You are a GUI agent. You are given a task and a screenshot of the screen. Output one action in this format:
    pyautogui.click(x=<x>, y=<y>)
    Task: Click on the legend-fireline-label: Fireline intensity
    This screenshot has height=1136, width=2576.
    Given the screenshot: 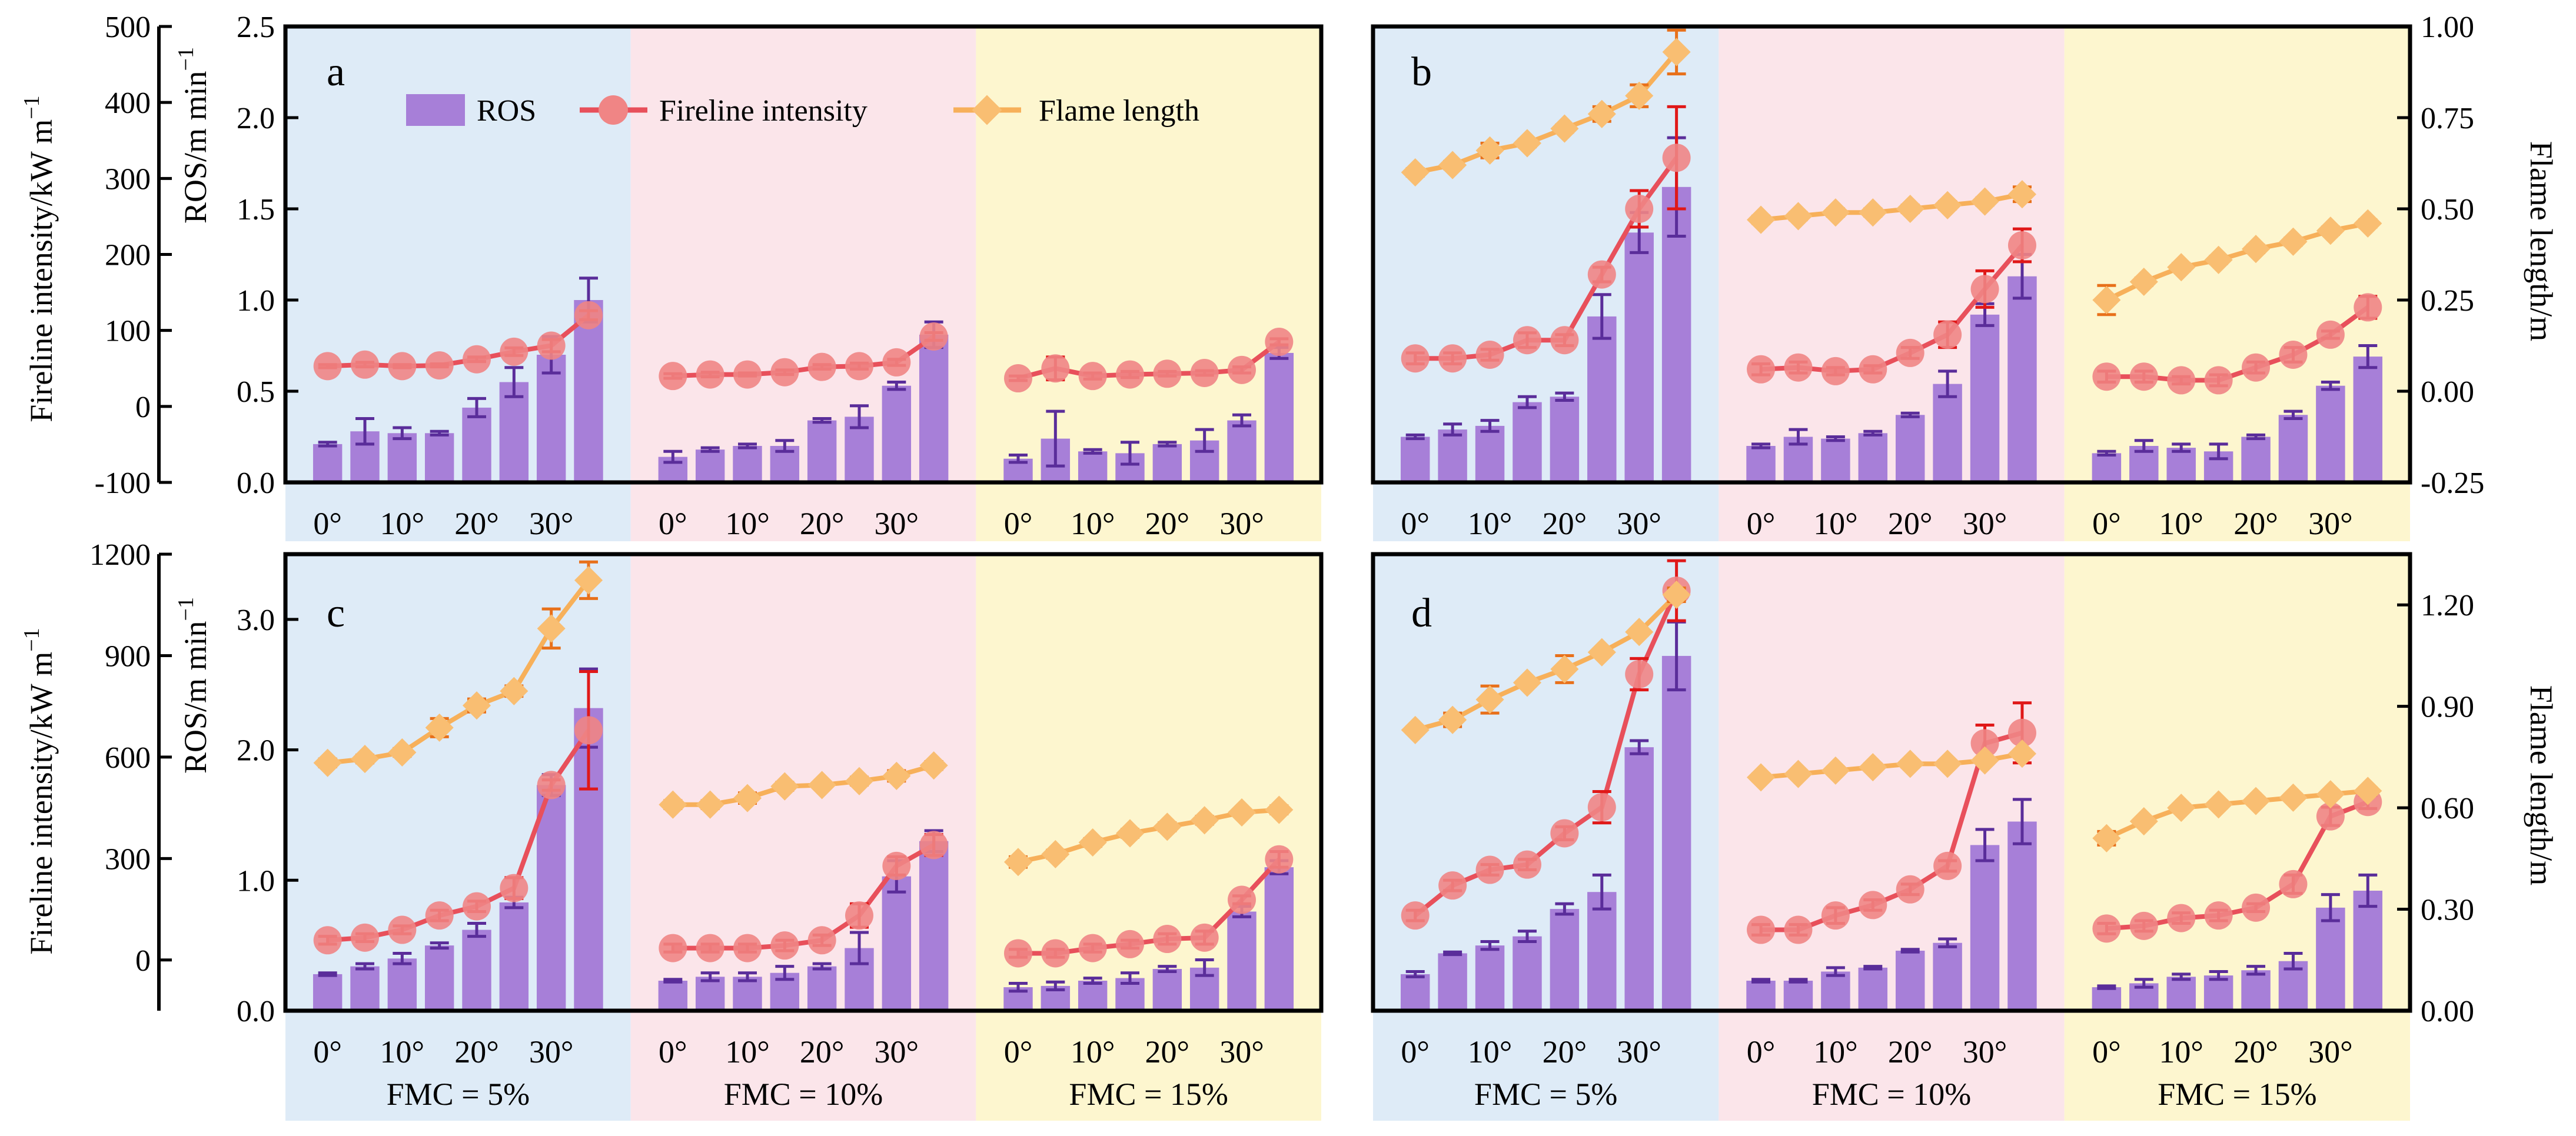 What is the action you would take?
    pyautogui.click(x=763, y=111)
    